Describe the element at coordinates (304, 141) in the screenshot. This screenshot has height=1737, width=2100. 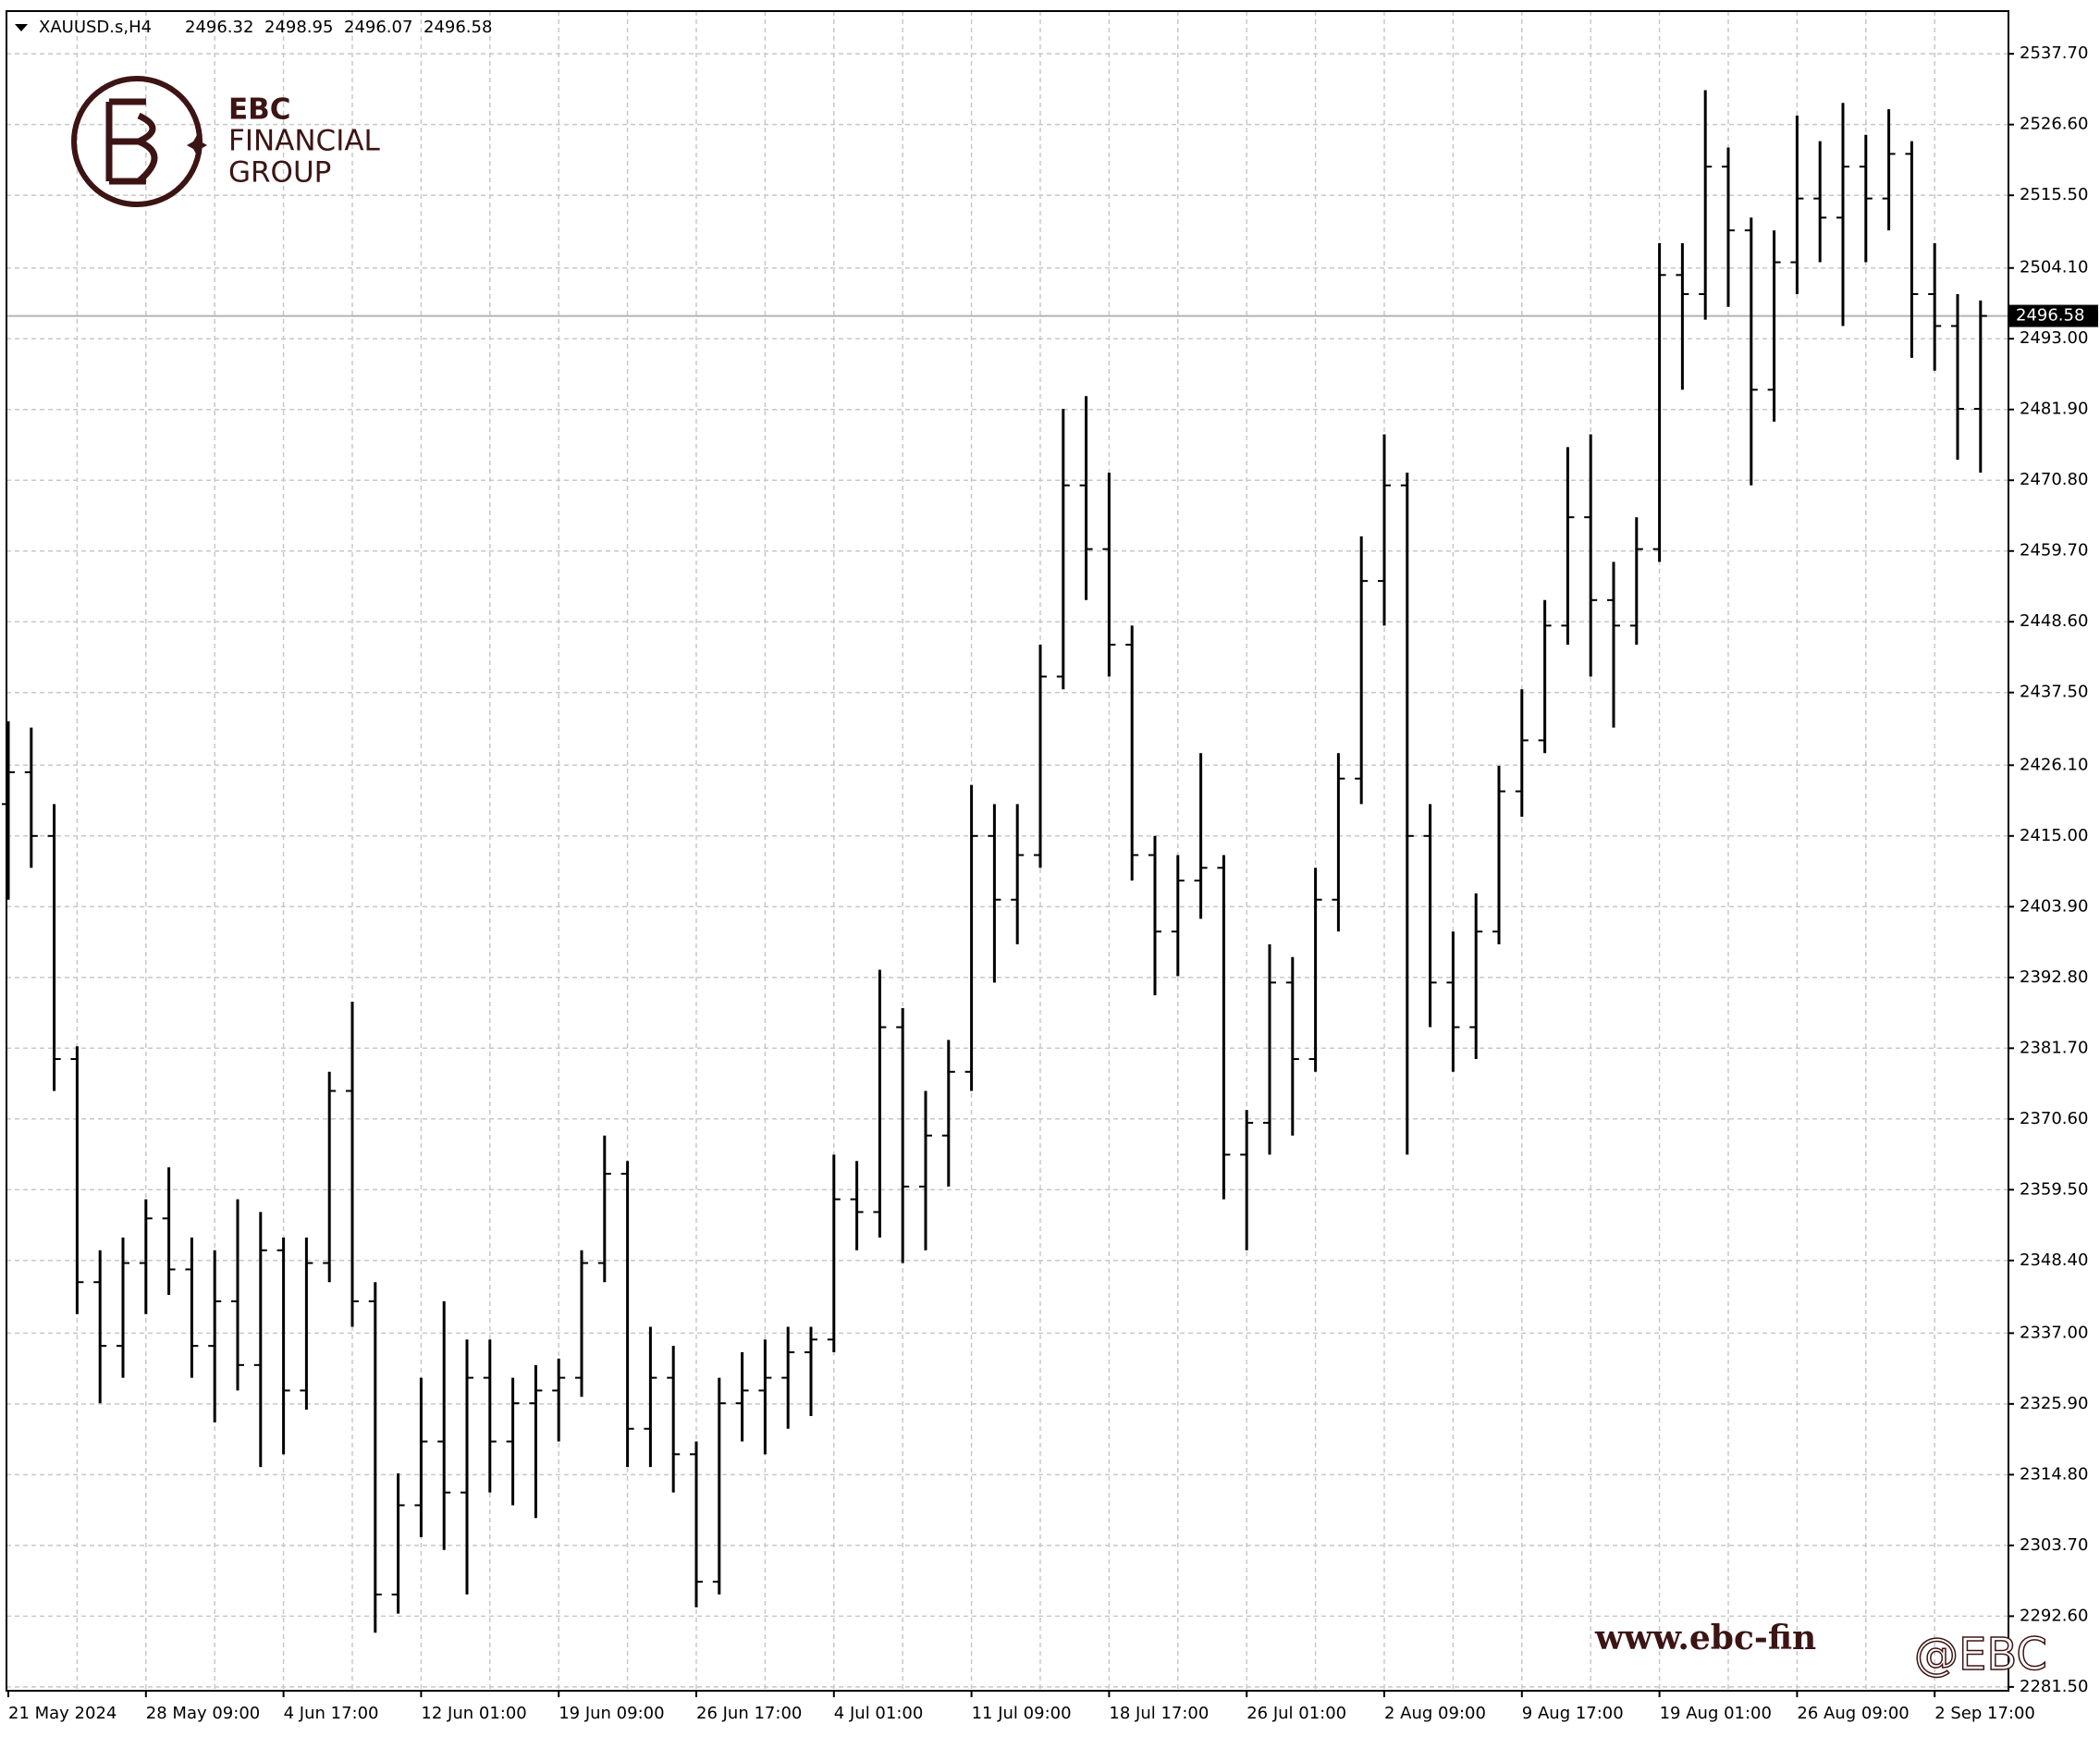
I see `logo-text: FINANCIAL` at that location.